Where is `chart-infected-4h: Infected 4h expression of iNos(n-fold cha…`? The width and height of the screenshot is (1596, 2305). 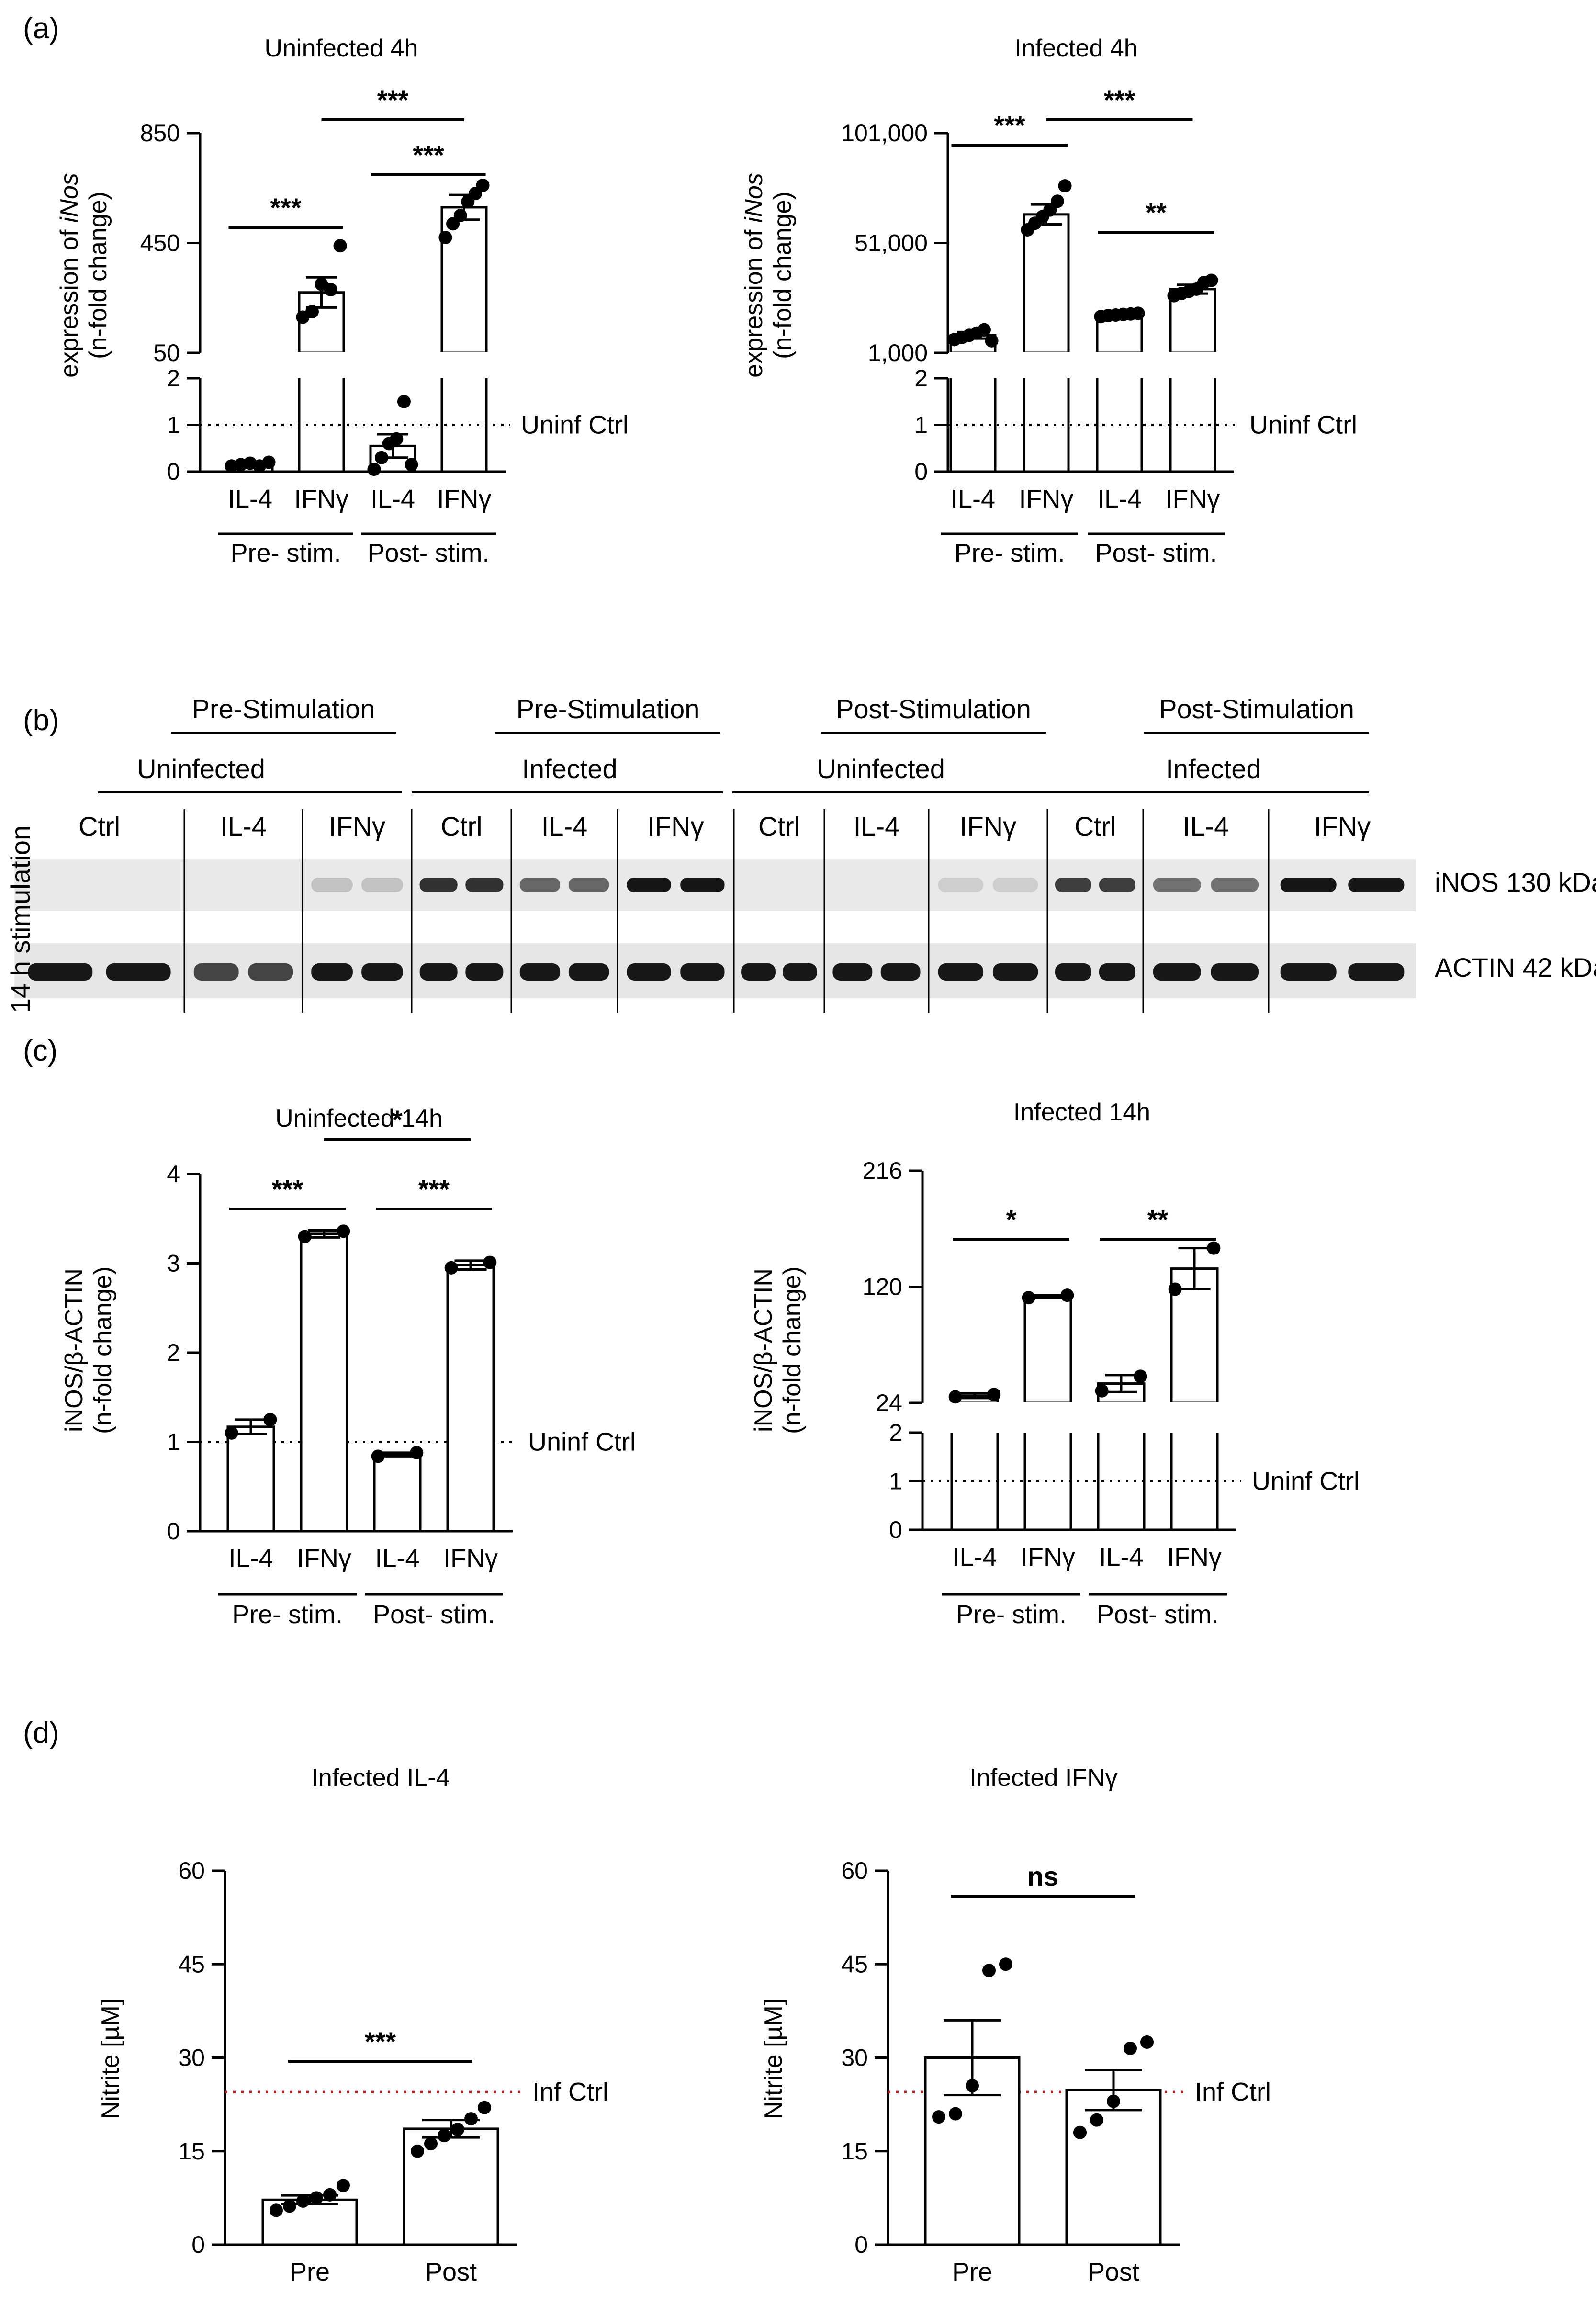
chart-infected-4h: Infected 4h expression of iNos(n-fold cha… is located at coordinates (1048, 300).